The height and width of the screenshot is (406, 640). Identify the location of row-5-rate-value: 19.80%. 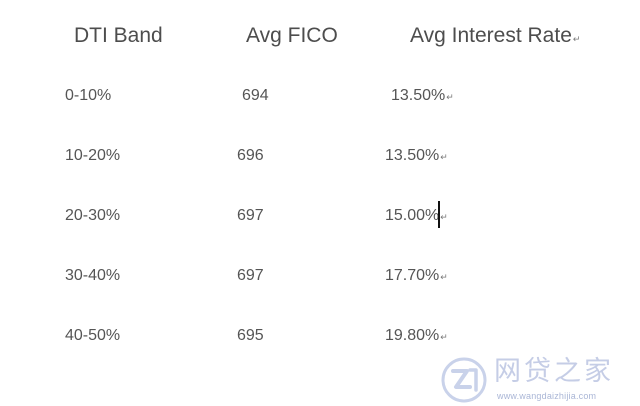
(412, 335).